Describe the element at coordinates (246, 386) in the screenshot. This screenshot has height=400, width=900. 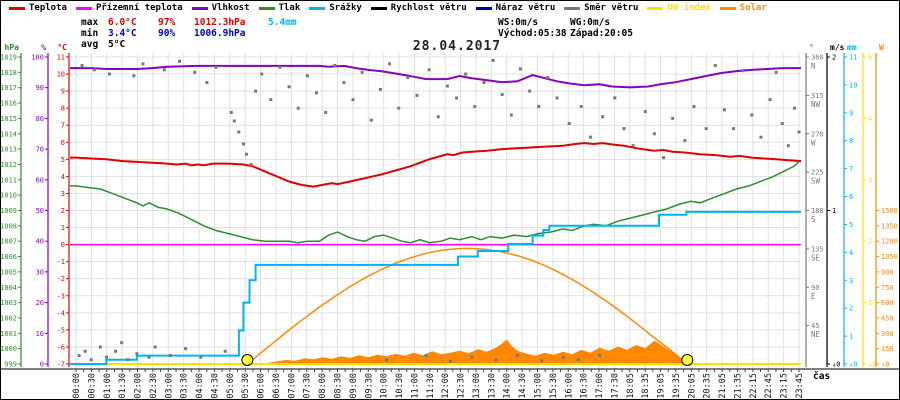
I see `svg-text: 05:30` at that location.